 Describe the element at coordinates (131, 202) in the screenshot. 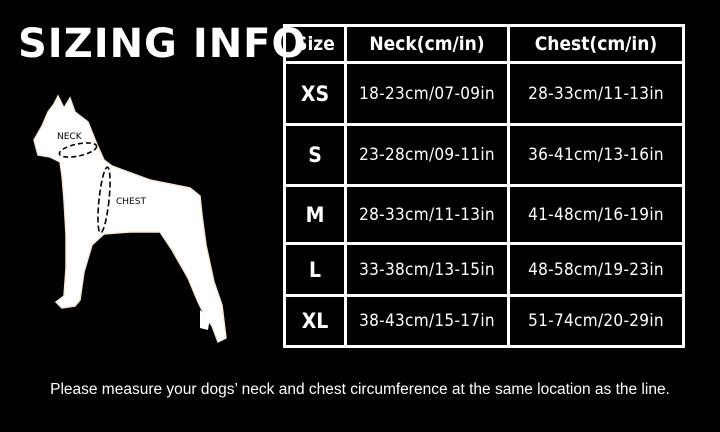

I see `chest-label: CHEST` at that location.